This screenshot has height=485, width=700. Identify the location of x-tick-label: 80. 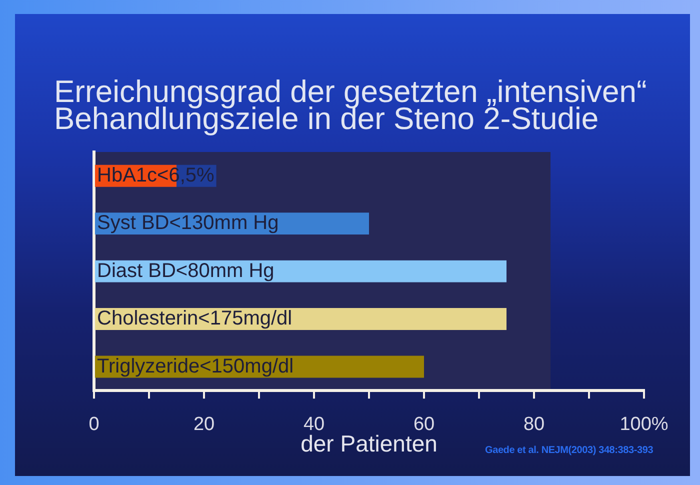
(534, 425).